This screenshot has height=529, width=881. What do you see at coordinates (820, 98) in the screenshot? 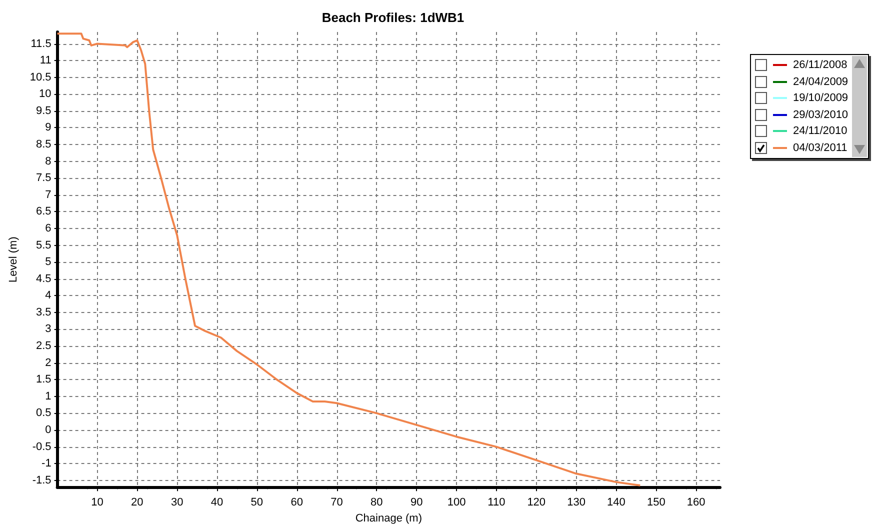
I see `legend-label: 19/10/2009` at bounding box center [820, 98].